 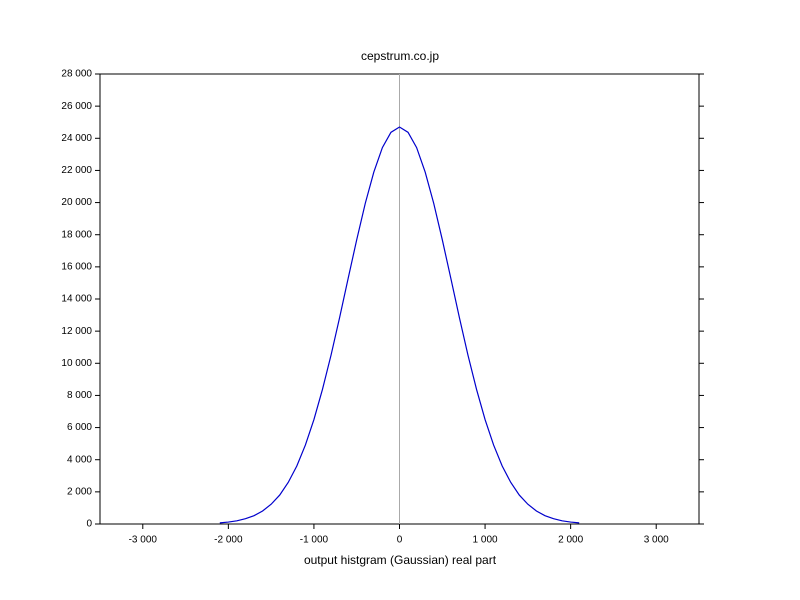 I want to click on y-tick-label: 2 000, so click(x=79, y=491).